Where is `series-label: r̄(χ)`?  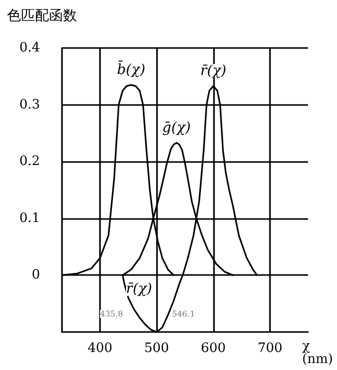
series-label: r̄(χ) is located at coordinates (213, 71).